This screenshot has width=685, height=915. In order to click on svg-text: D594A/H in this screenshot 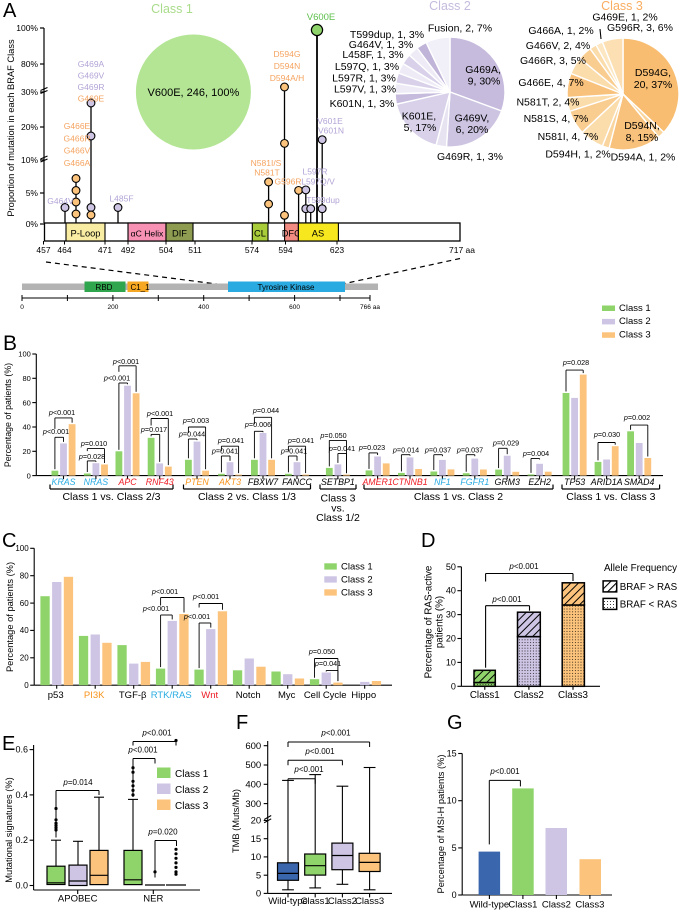, I will do `click(287, 78)`.